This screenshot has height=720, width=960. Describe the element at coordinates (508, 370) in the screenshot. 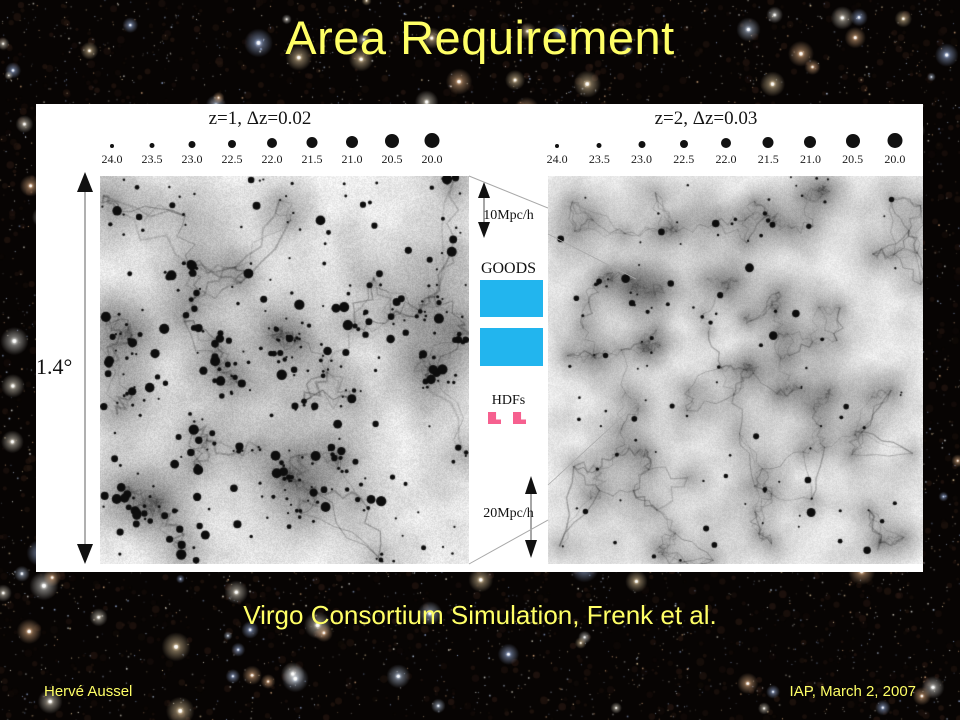

I see `center-gutter: 10Mpc/h GOODS HDFs 20Mpc/h` at that location.